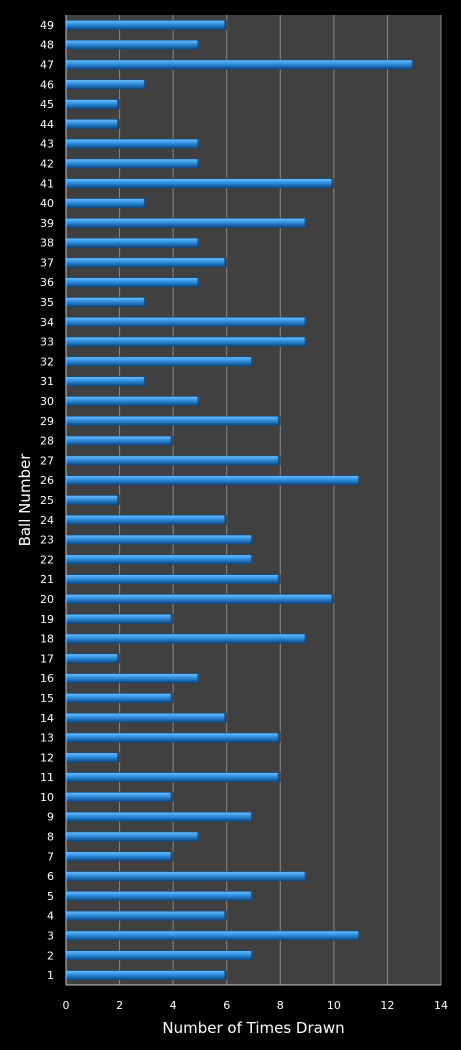 The image size is (461, 1050). What do you see at coordinates (173, 1005) in the screenshot?
I see `x-tick-label: 4` at bounding box center [173, 1005].